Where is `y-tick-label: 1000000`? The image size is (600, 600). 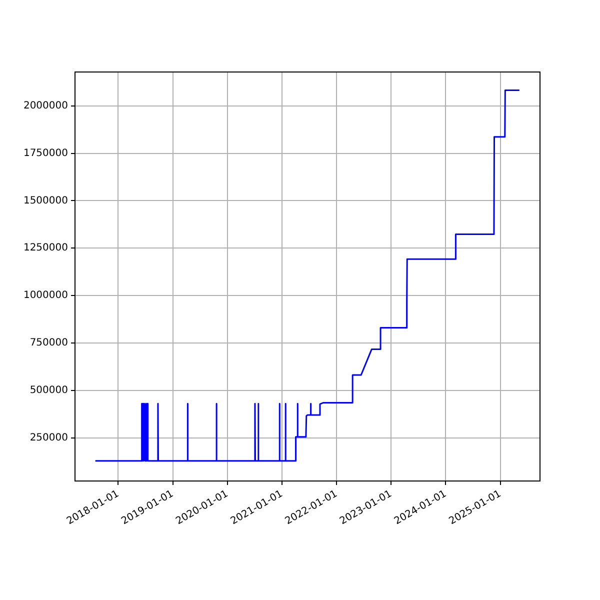 y-tick-label: 1000000 is located at coordinates (45, 296).